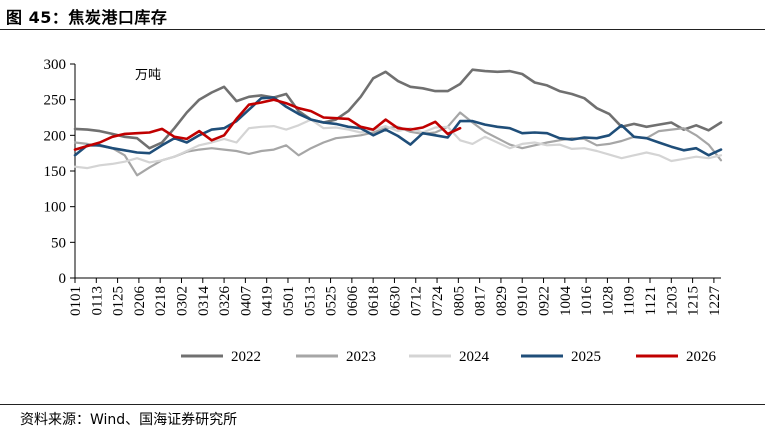 This screenshot has width=765, height=444. Describe the element at coordinates (481, 301) in the screenshot. I see `x-tick-label: 0817` at that location.